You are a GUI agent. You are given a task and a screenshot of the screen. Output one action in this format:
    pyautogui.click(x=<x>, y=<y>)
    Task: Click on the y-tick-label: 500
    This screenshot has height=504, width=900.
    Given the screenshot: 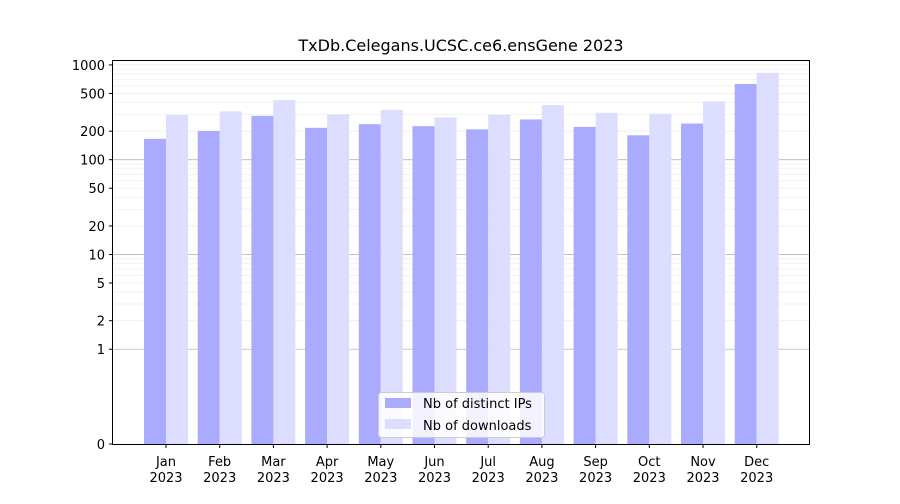 What is the action you would take?
    pyautogui.click(x=92, y=94)
    